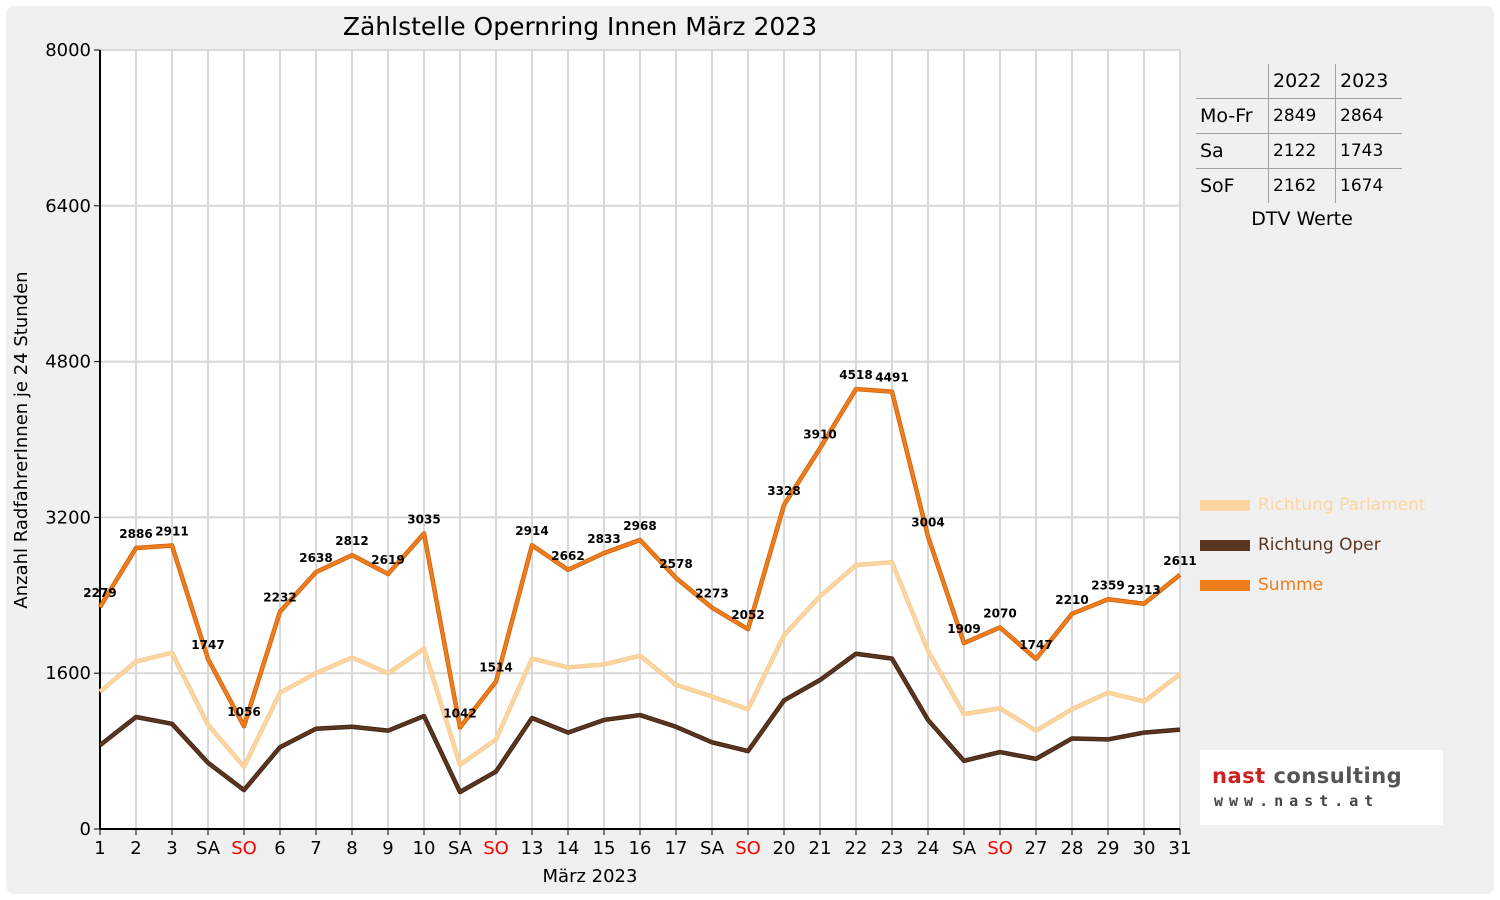  Describe the element at coordinates (1232, 116) in the screenshot. I see `dtv-row-label: Mo-Fr` at that location.